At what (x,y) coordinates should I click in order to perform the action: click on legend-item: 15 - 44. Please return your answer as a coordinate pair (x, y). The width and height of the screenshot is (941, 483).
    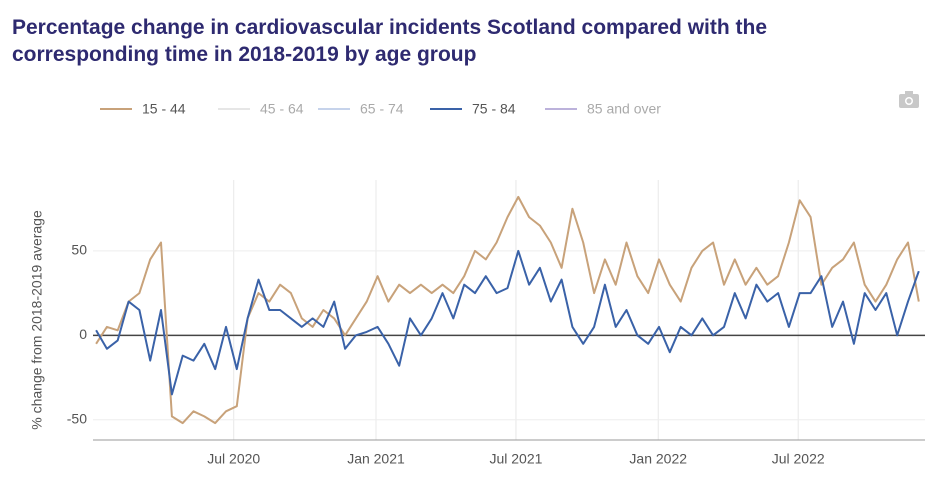
    Looking at the image, I should click on (143, 109).